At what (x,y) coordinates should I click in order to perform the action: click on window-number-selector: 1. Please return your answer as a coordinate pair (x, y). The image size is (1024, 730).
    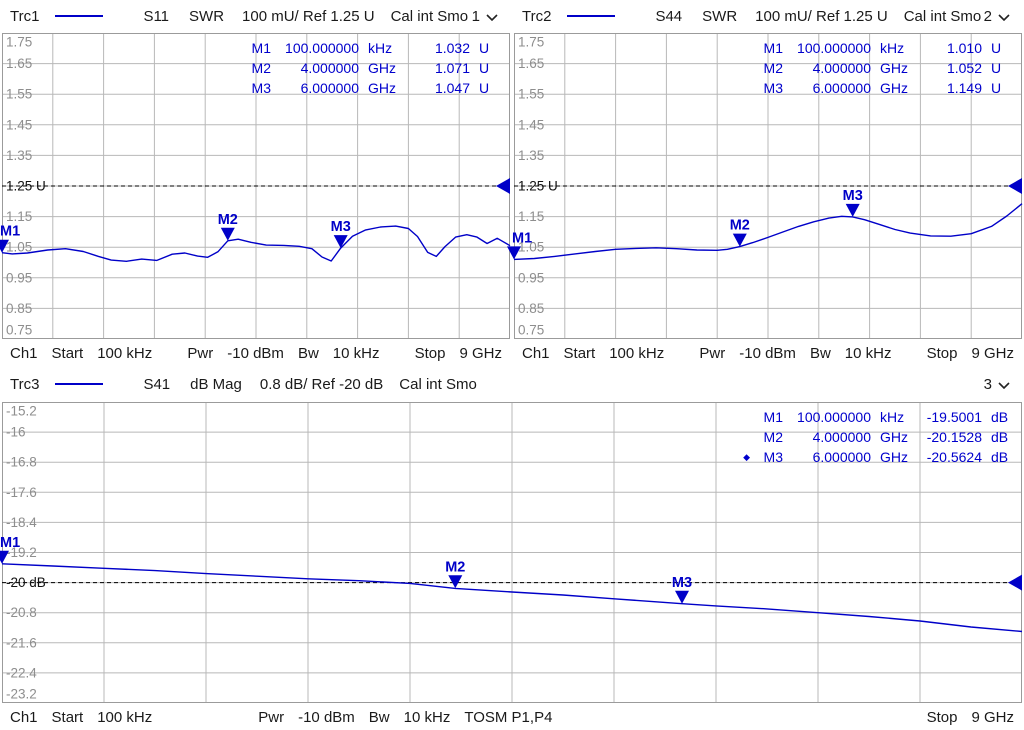
    Looking at the image, I should click on (485, 16).